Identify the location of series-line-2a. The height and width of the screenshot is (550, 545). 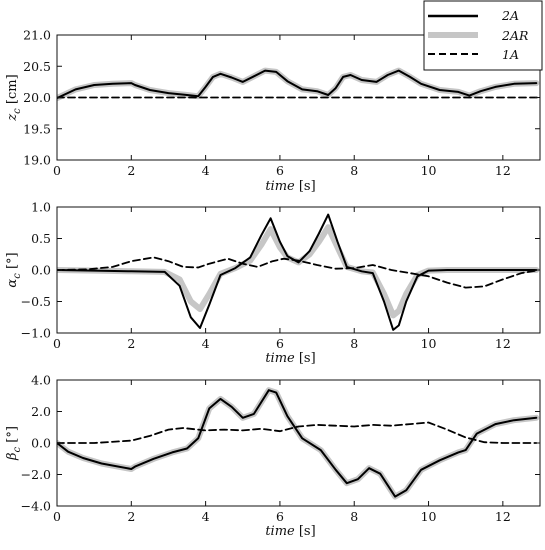
(297, 84).